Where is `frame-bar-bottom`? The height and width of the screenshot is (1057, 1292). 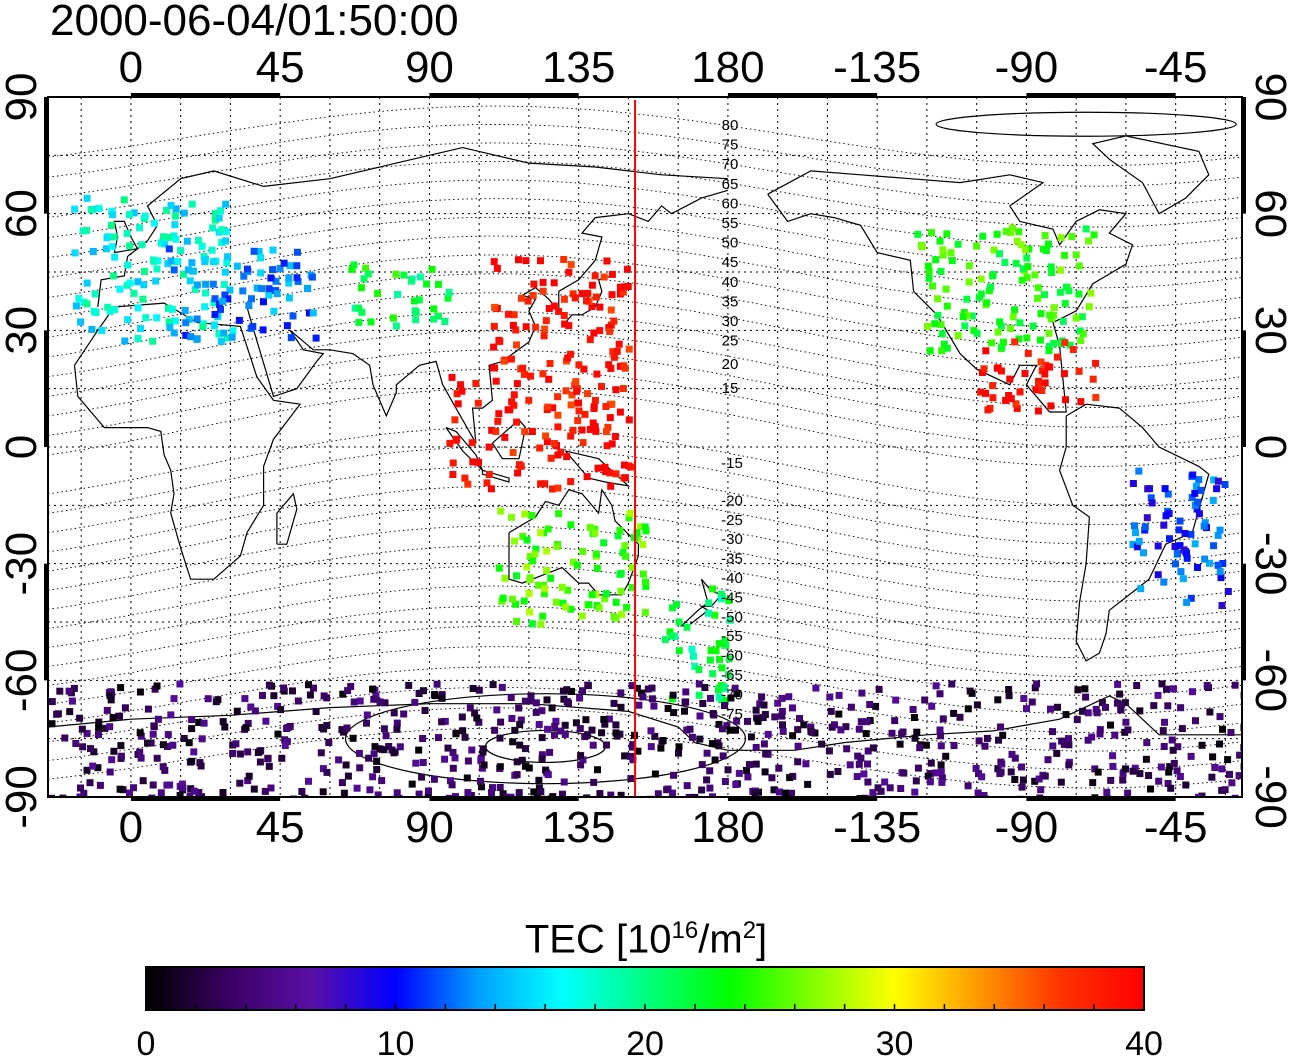
frame-bar-bottom is located at coordinates (802, 798).